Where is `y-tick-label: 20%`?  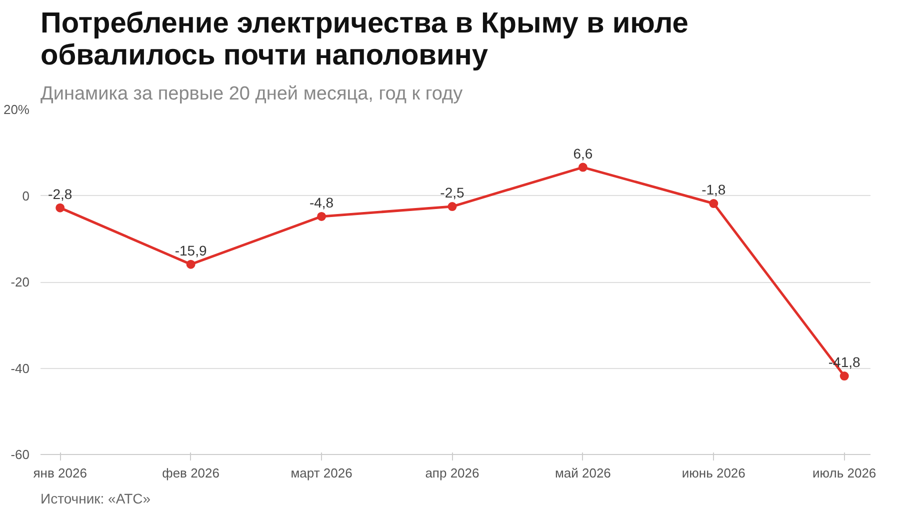 y-tick-label: 20% is located at coordinates (16, 109).